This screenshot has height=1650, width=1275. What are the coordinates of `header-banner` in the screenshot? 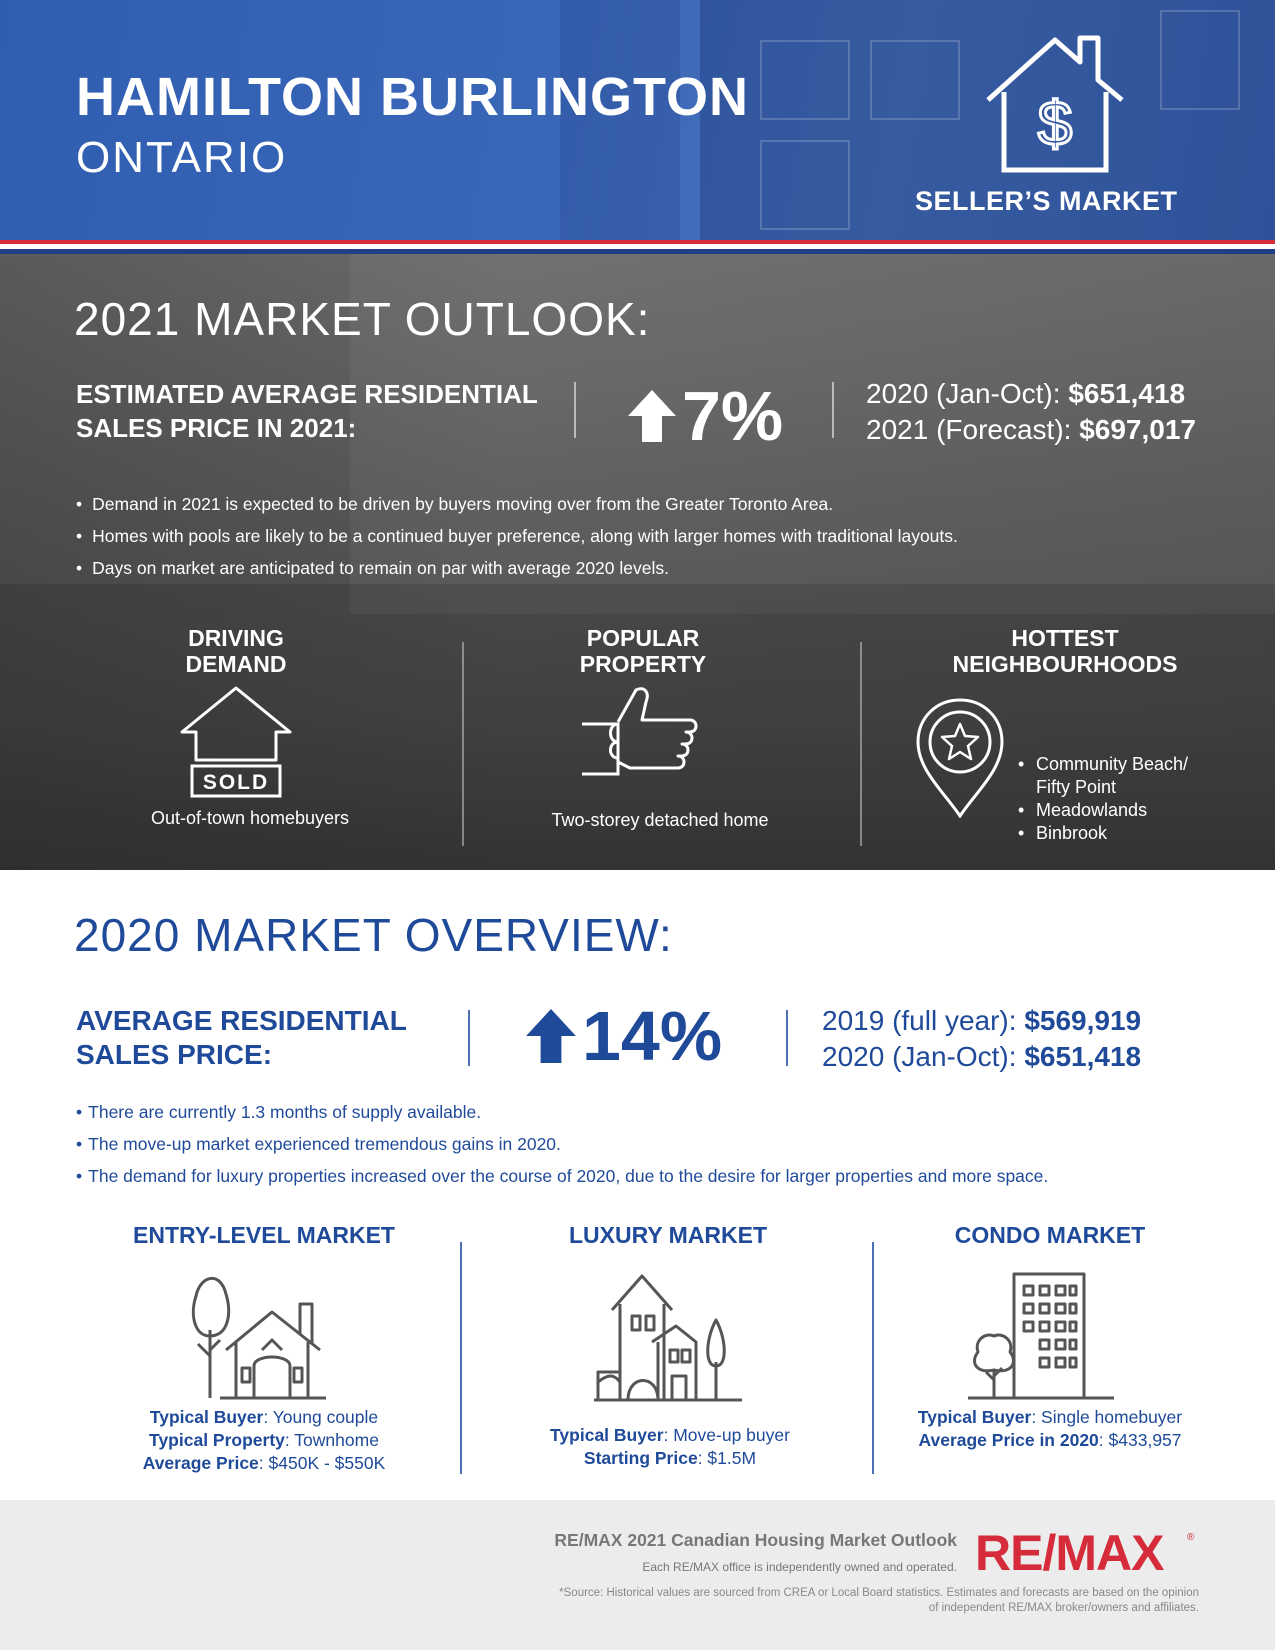 It's located at (637, 120).